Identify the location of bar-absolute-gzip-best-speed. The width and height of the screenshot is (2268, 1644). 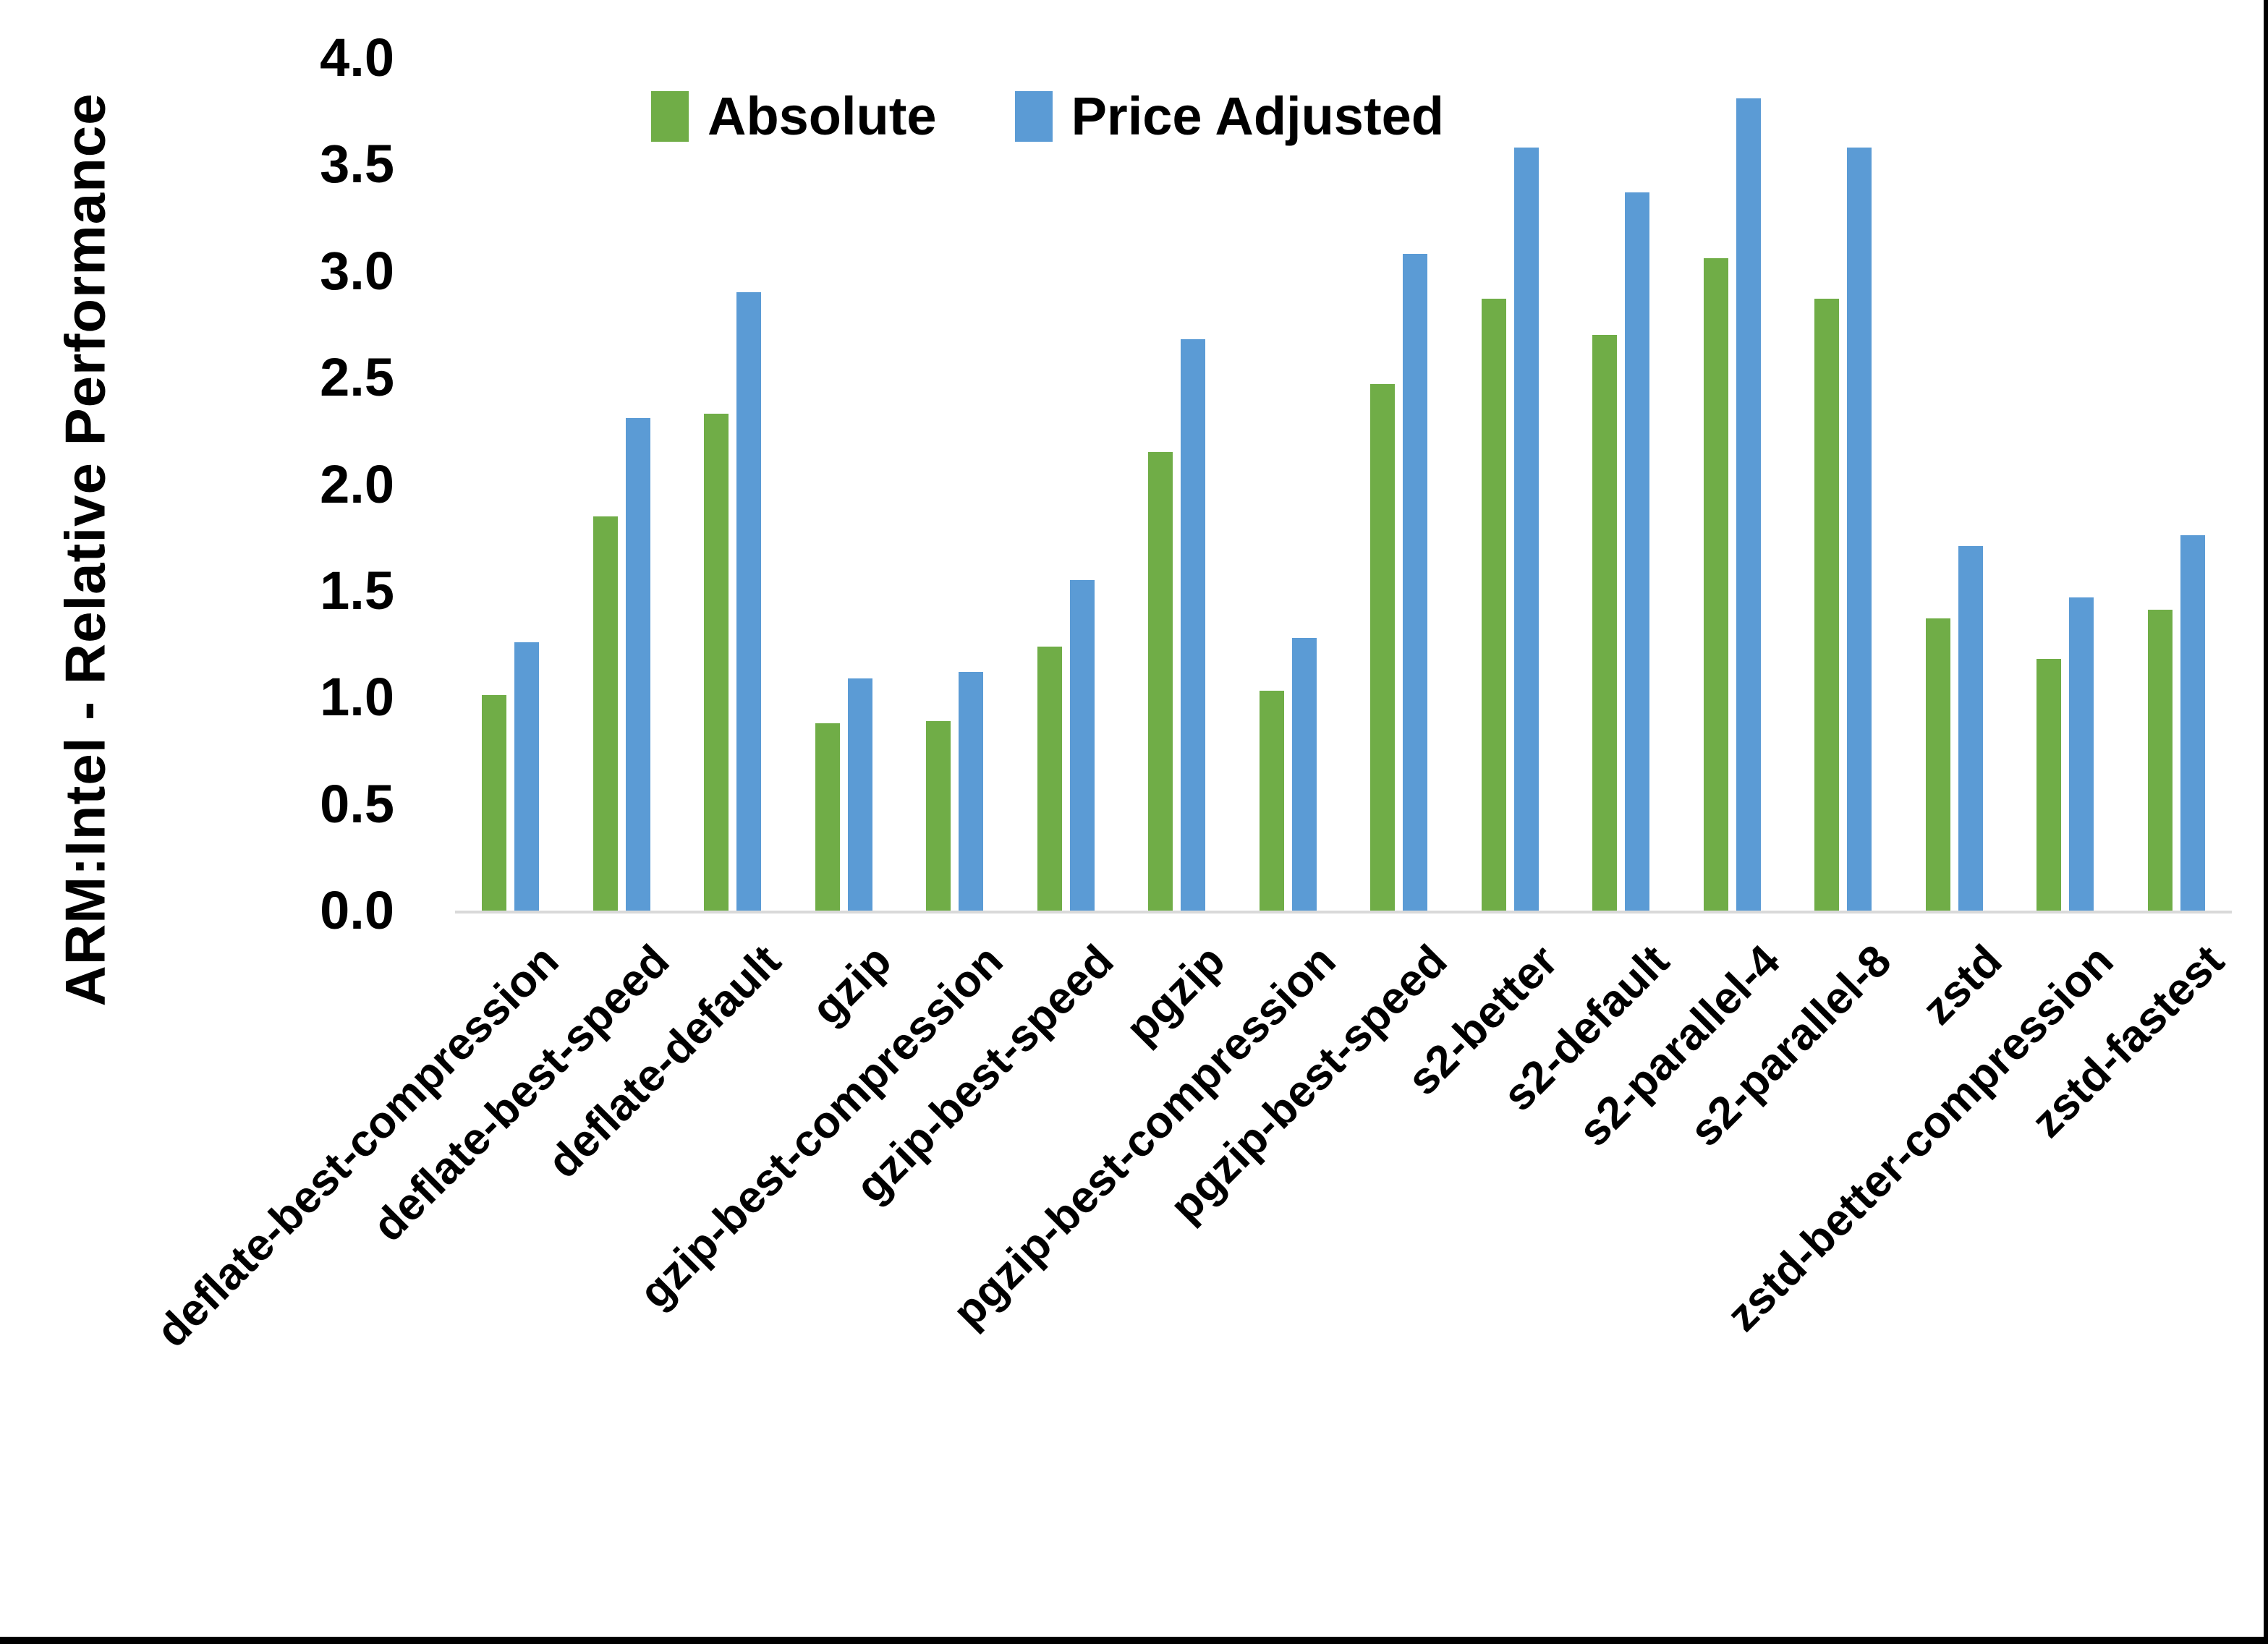
(1049, 778).